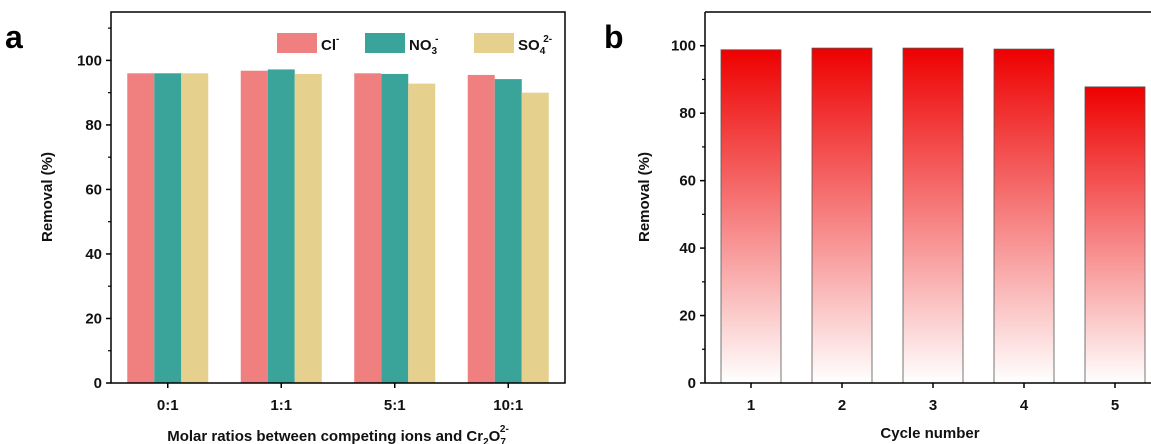  Describe the element at coordinates (254, 226) in the screenshot. I see `bar-a-s0-c1` at that location.